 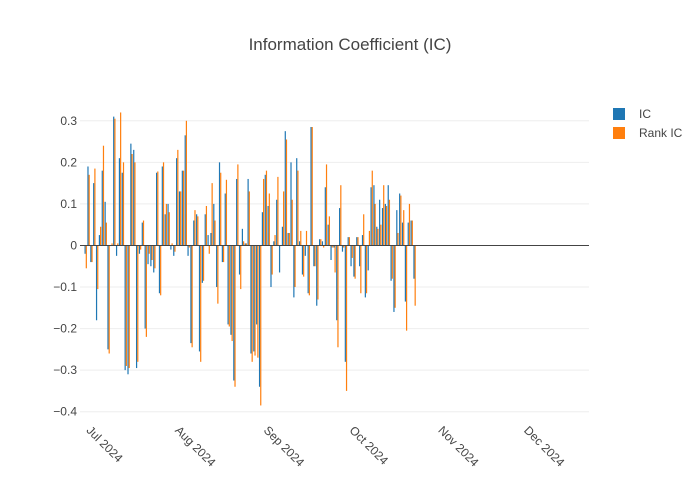 I want to click on legend-item-rank-ic: Rank IC, so click(x=648, y=133).